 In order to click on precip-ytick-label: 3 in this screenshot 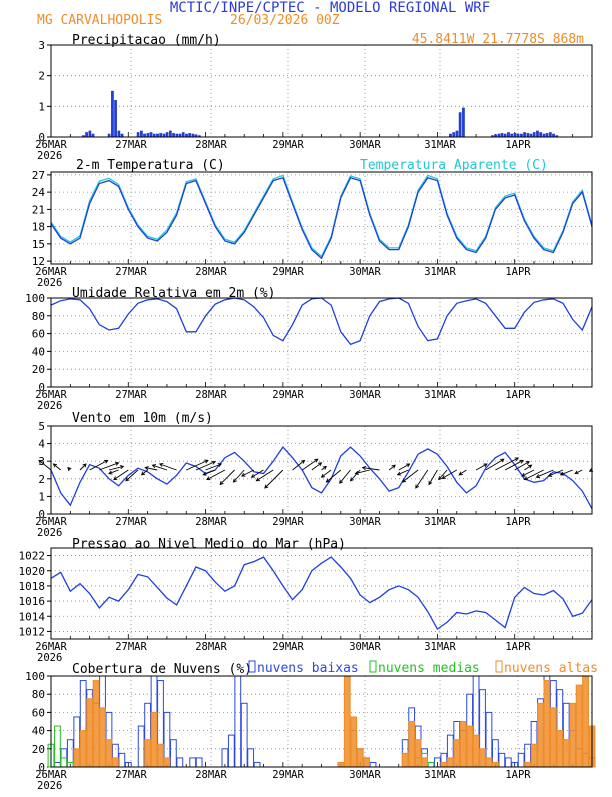, I will do `click(41, 45)`.